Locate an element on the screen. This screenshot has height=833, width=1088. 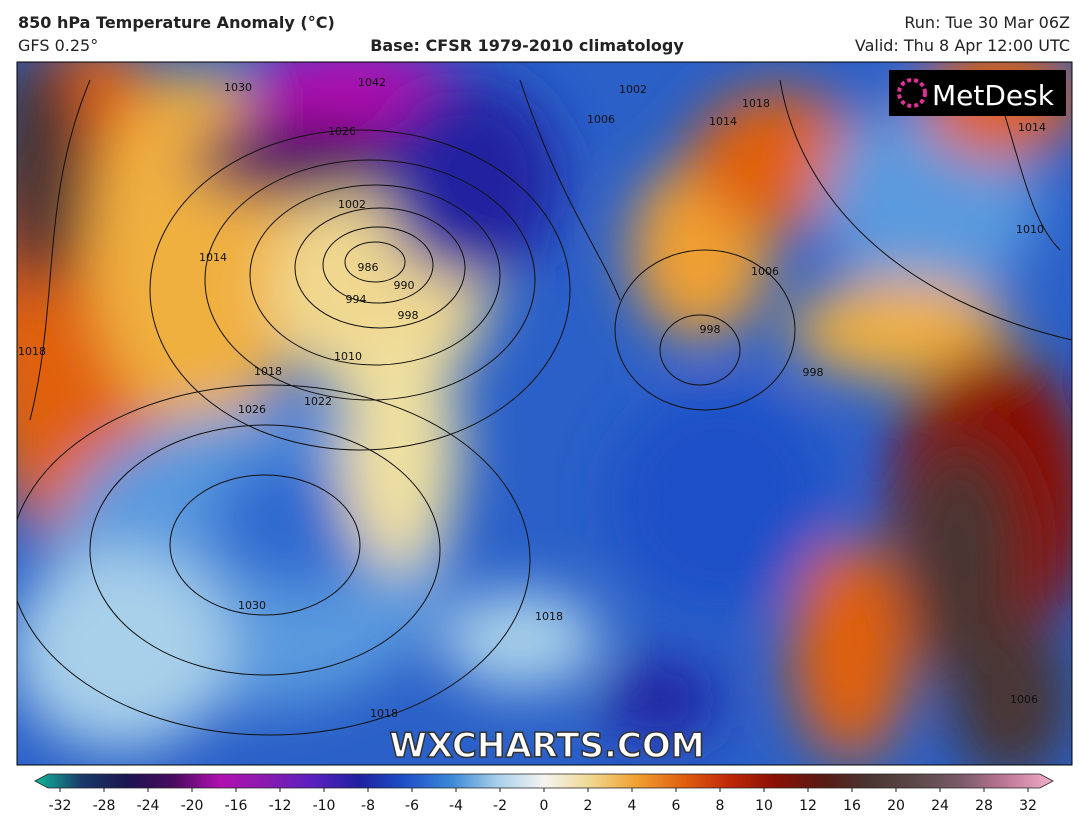
isobar-label: 1022 is located at coordinates (318, 401).